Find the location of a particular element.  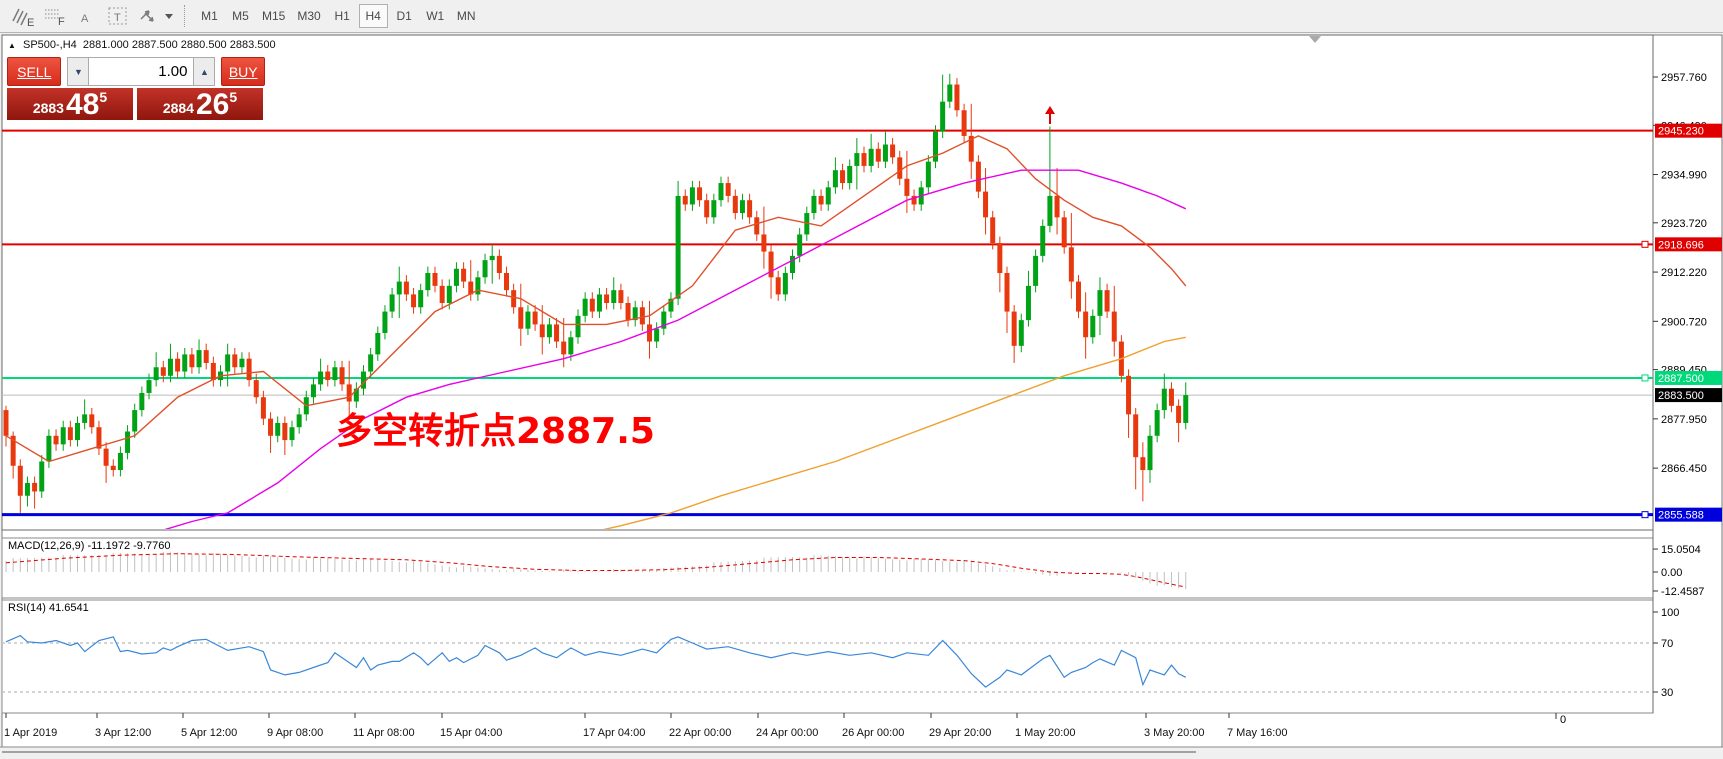

date-label: 11 Apr 08:00 is located at coordinates (384, 733).